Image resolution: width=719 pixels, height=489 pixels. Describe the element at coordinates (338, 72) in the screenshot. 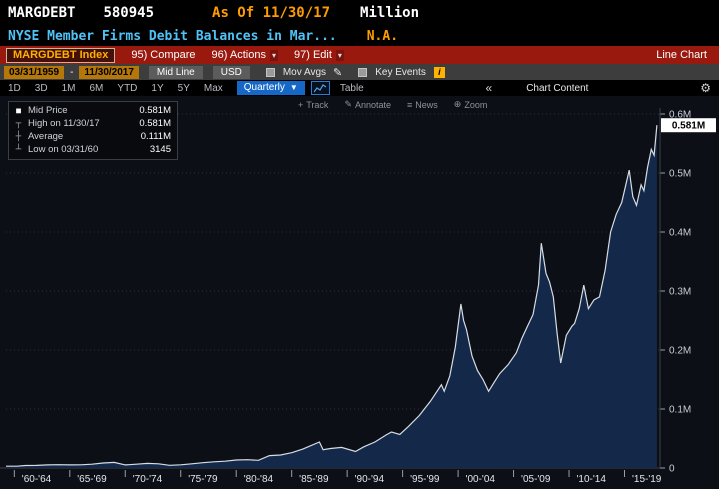

I see `pencil-icon: ✎` at that location.